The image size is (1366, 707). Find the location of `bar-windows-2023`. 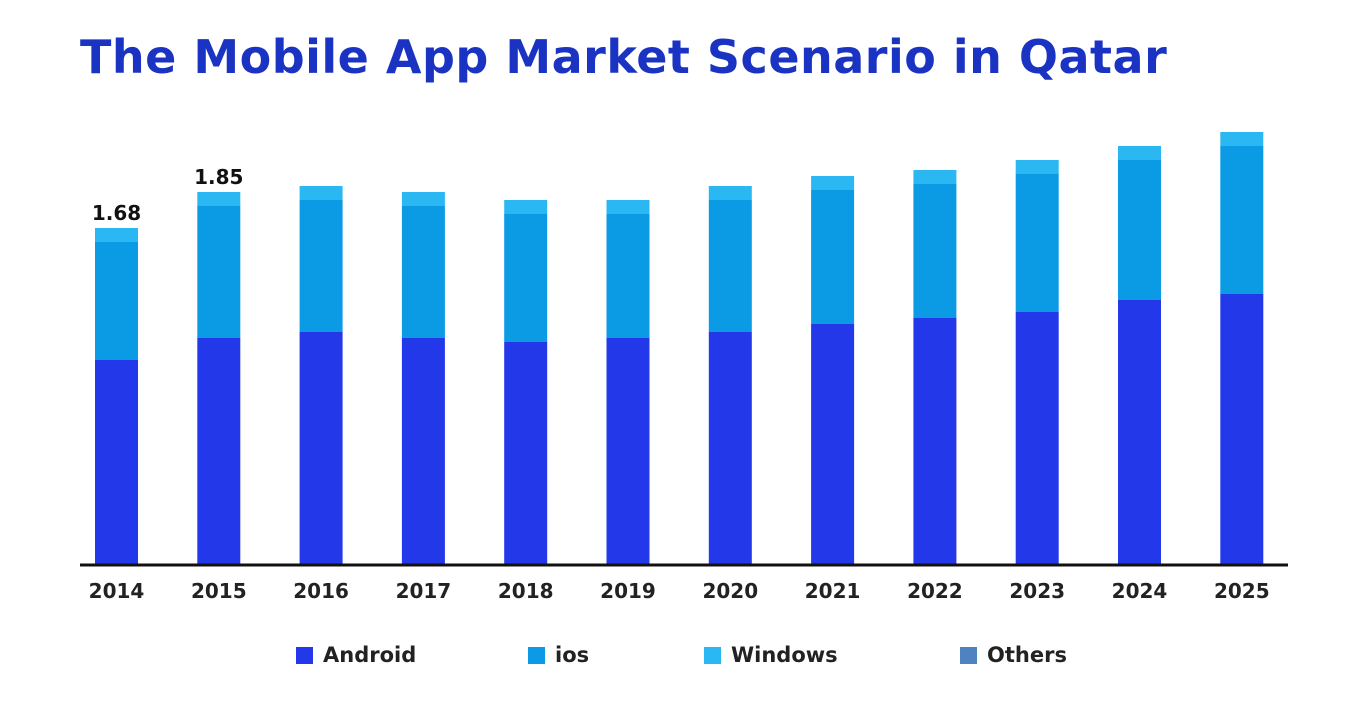

bar-windows-2023 is located at coordinates (1037, 167).